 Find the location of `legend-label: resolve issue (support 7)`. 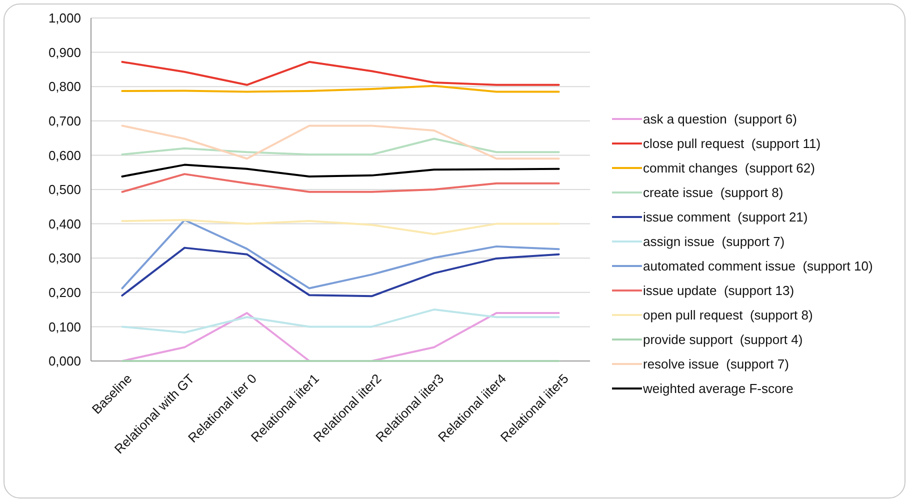

legend-label: resolve issue (support 7) is located at coordinates (716, 364).